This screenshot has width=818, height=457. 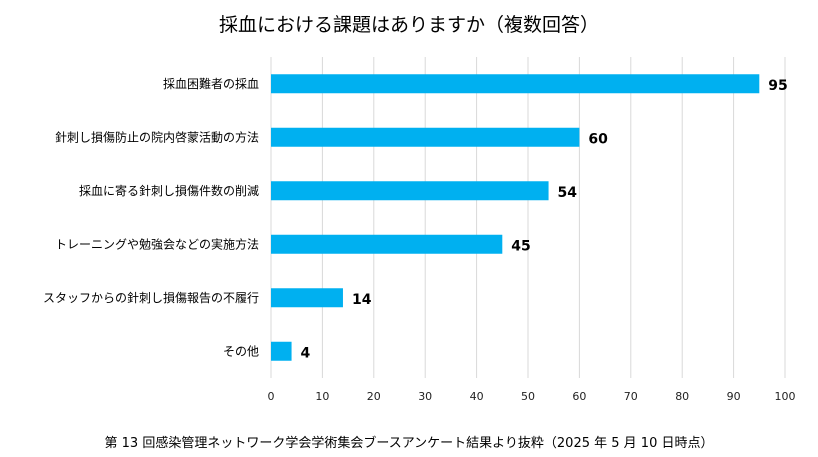 What do you see at coordinates (425, 396) in the screenshot?
I see `x-tick-label: 30` at bounding box center [425, 396].